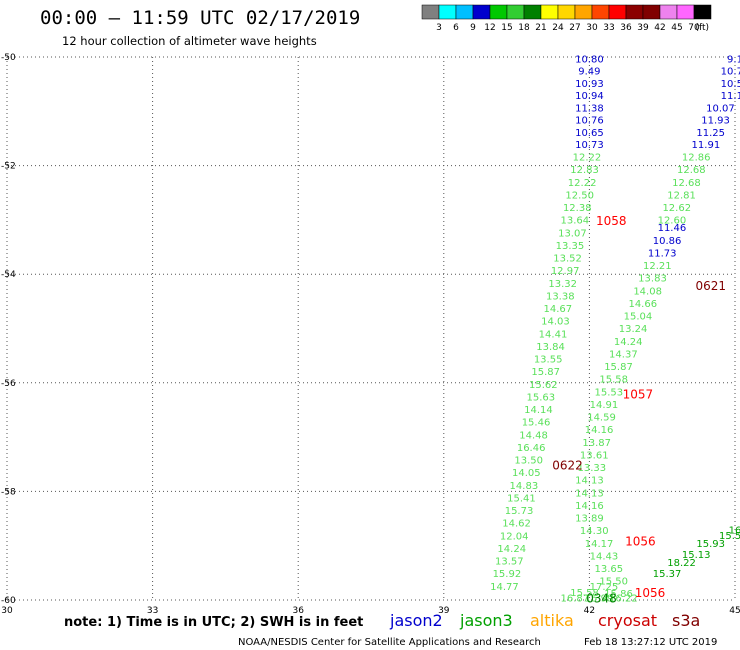 This screenshot has width=740, height=650. What do you see at coordinates (550, 347) in the screenshot?
I see `data-point-label: 13.84` at bounding box center [550, 347].